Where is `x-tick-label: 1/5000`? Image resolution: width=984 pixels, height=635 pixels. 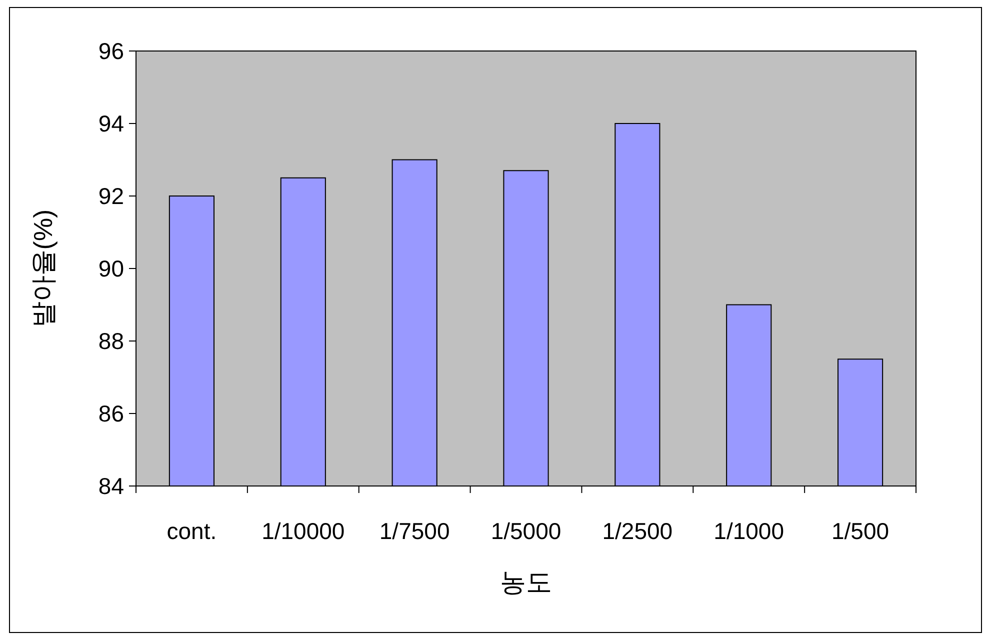 x-tick-label: 1/5000 is located at coordinates (526, 531).